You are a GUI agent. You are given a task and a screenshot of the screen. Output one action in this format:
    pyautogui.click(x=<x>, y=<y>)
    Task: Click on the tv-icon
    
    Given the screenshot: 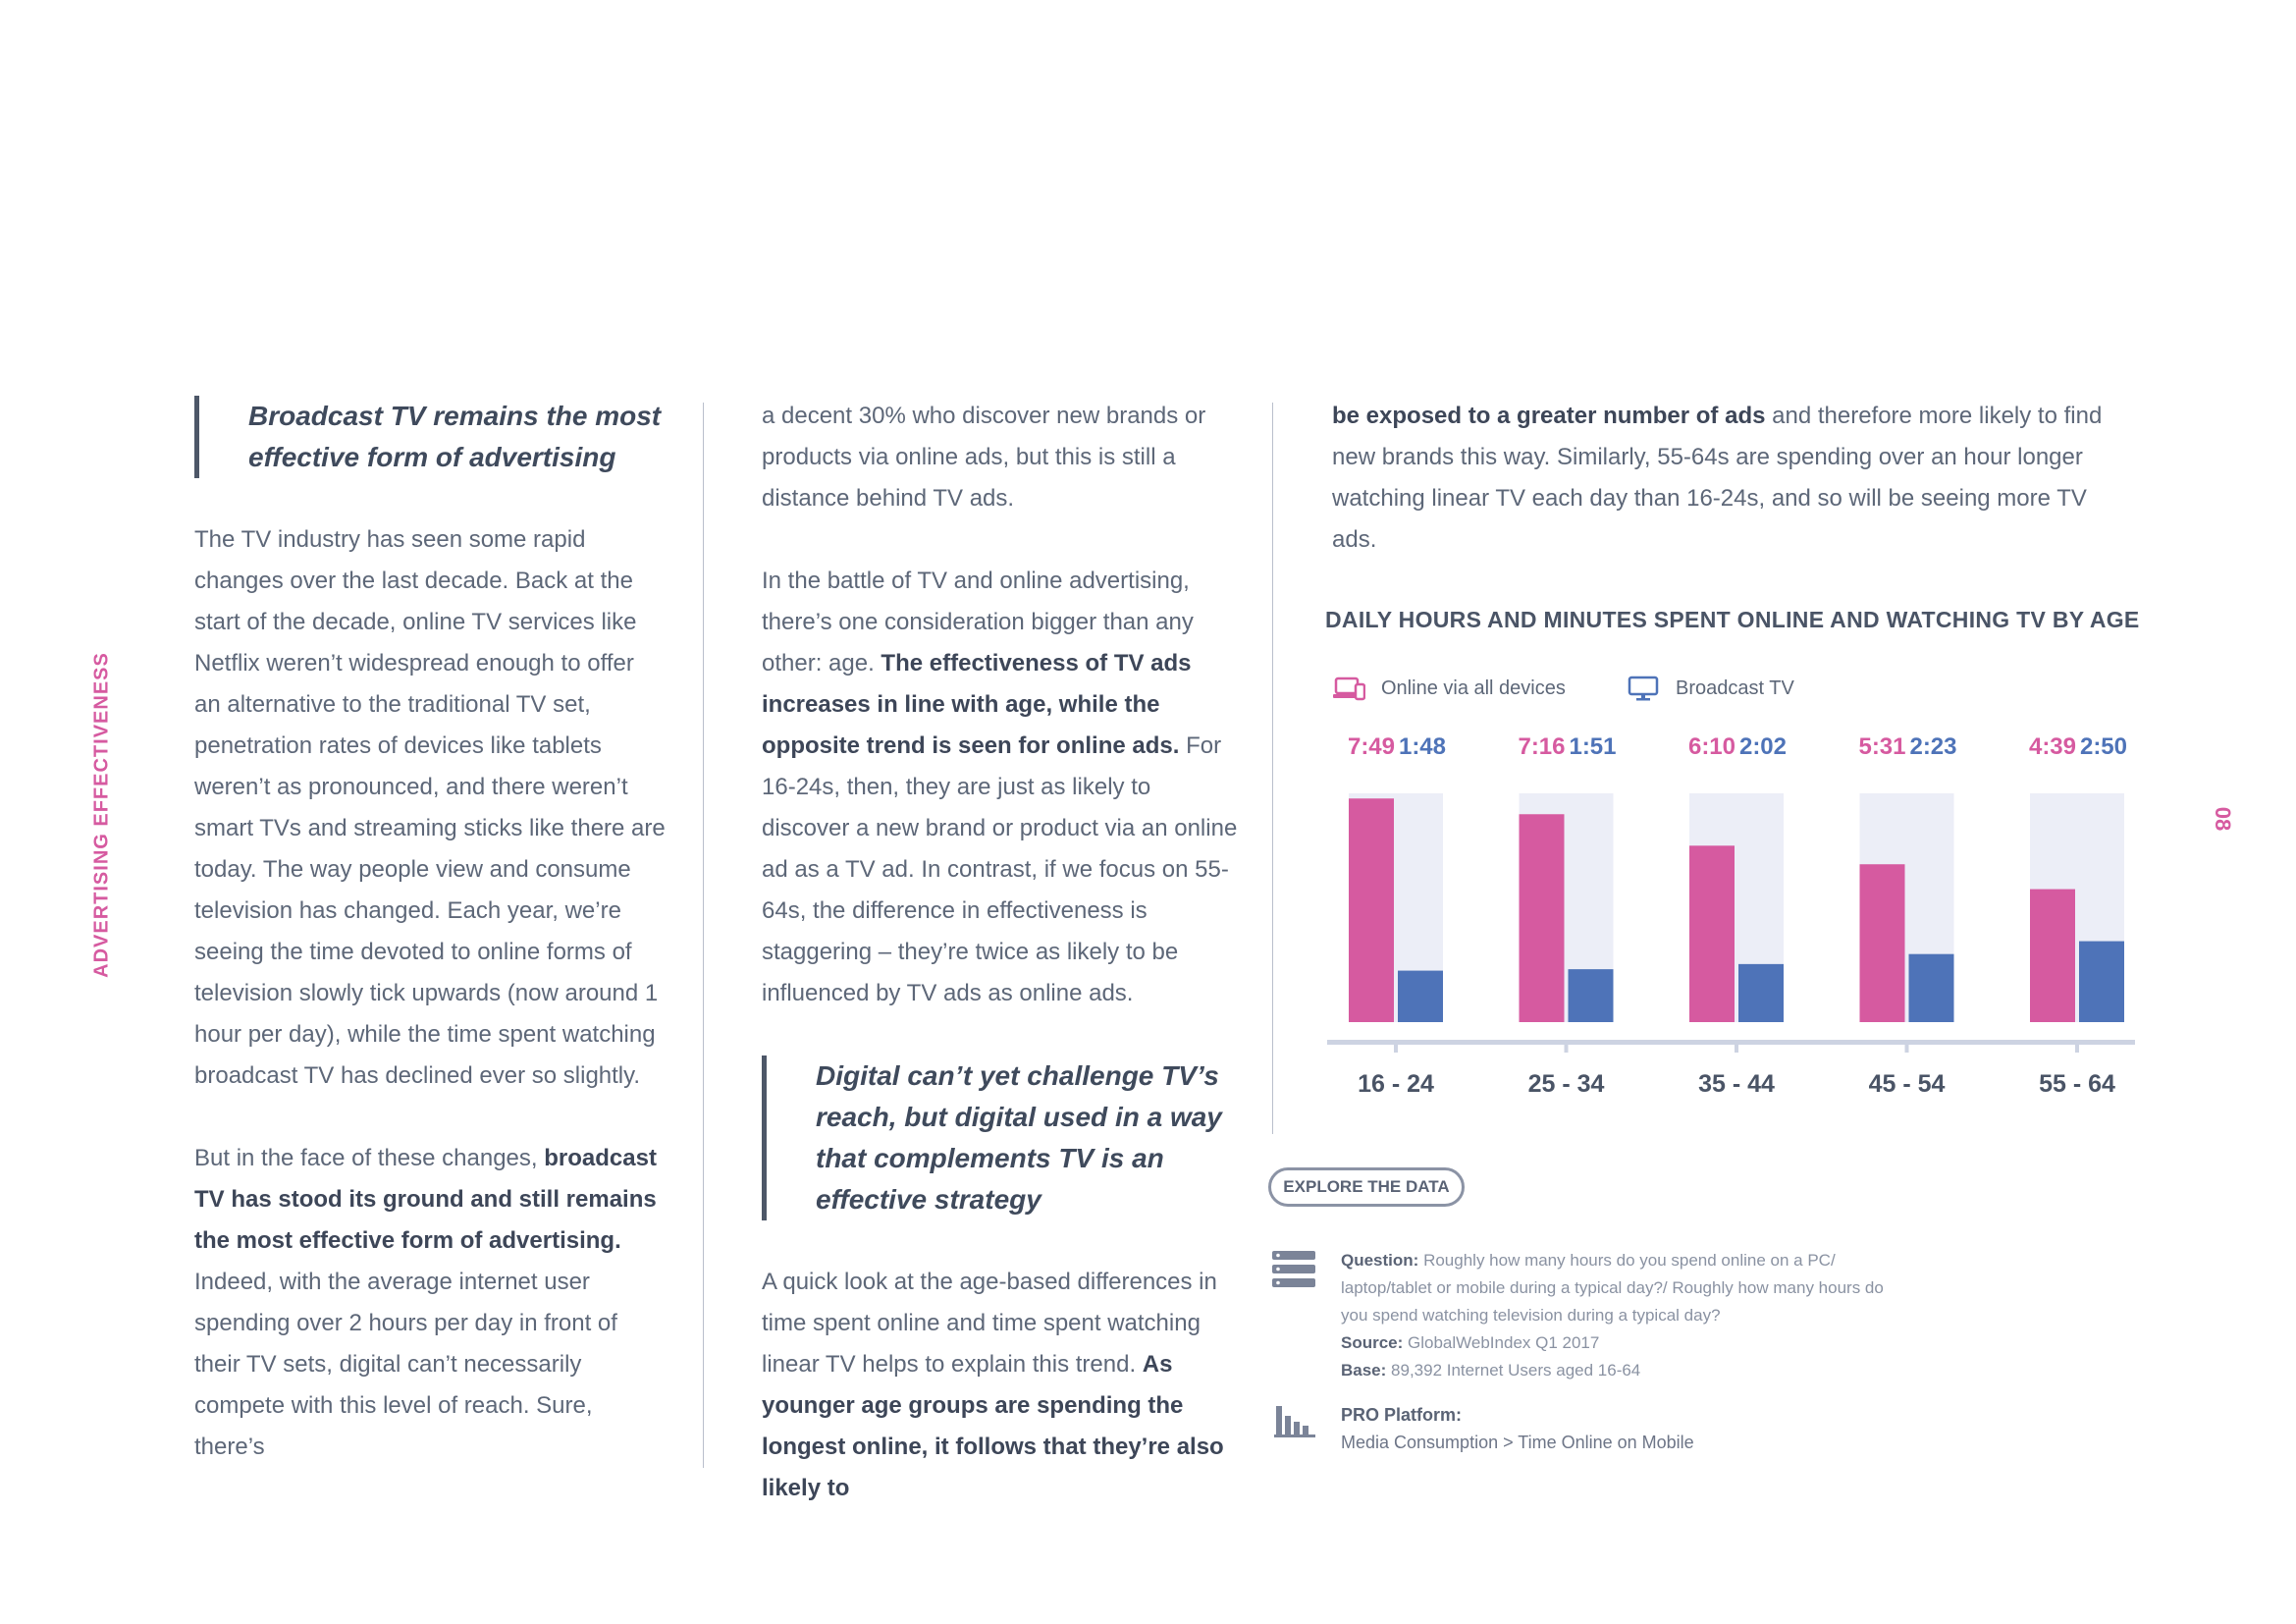 What is the action you would take?
    pyautogui.click(x=1643, y=688)
    